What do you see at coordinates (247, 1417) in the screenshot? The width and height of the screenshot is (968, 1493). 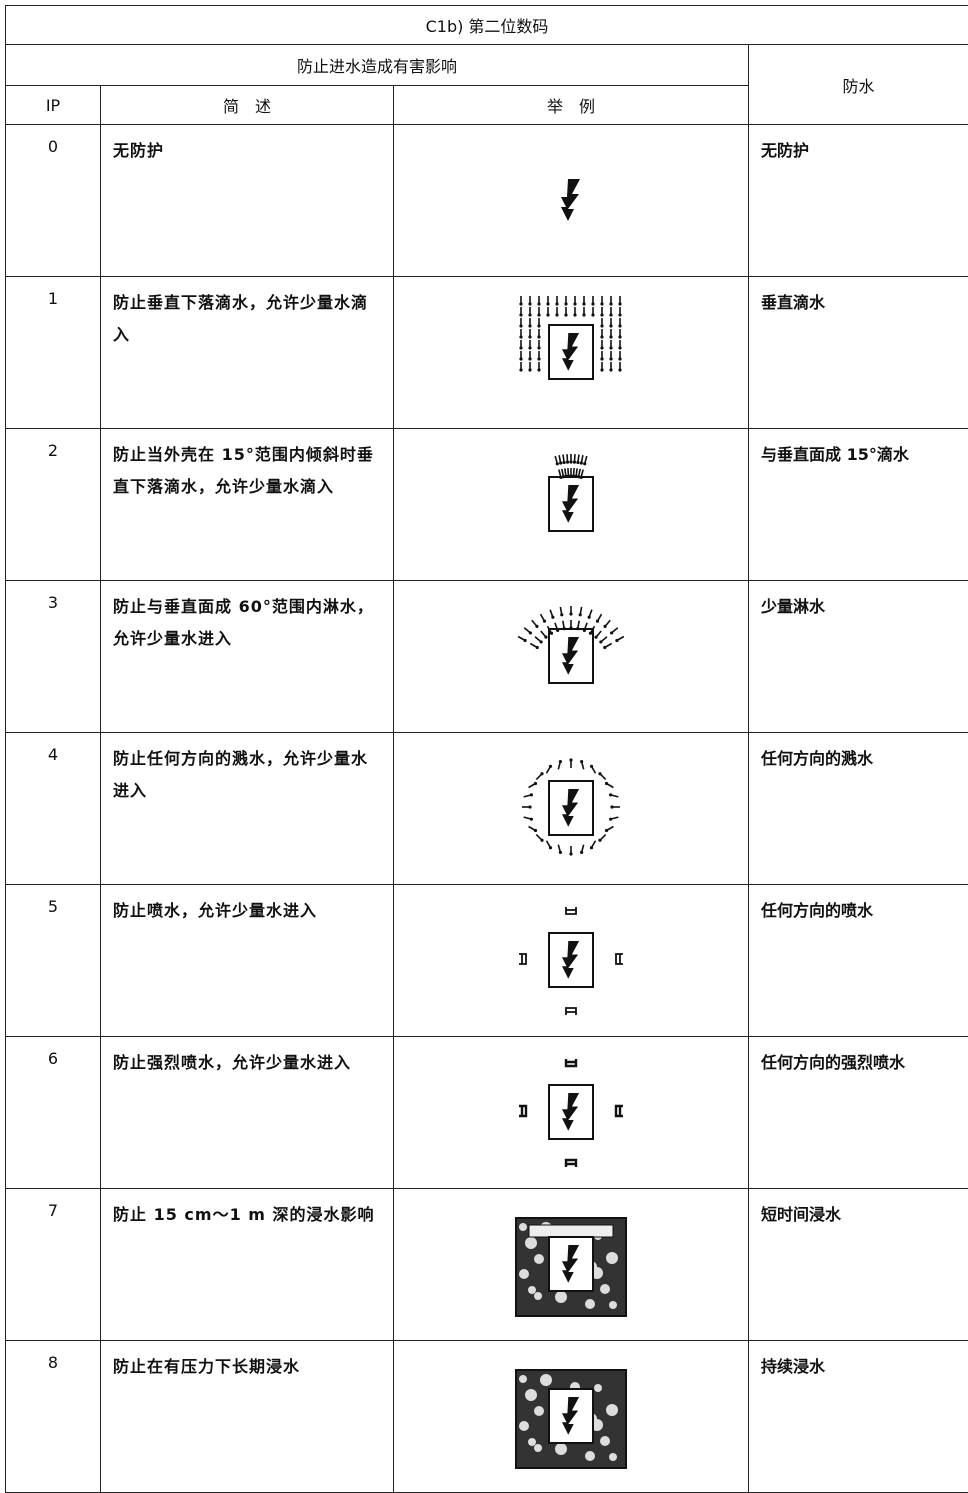 I see `description: 防止在有压力下长期浸水` at bounding box center [247, 1417].